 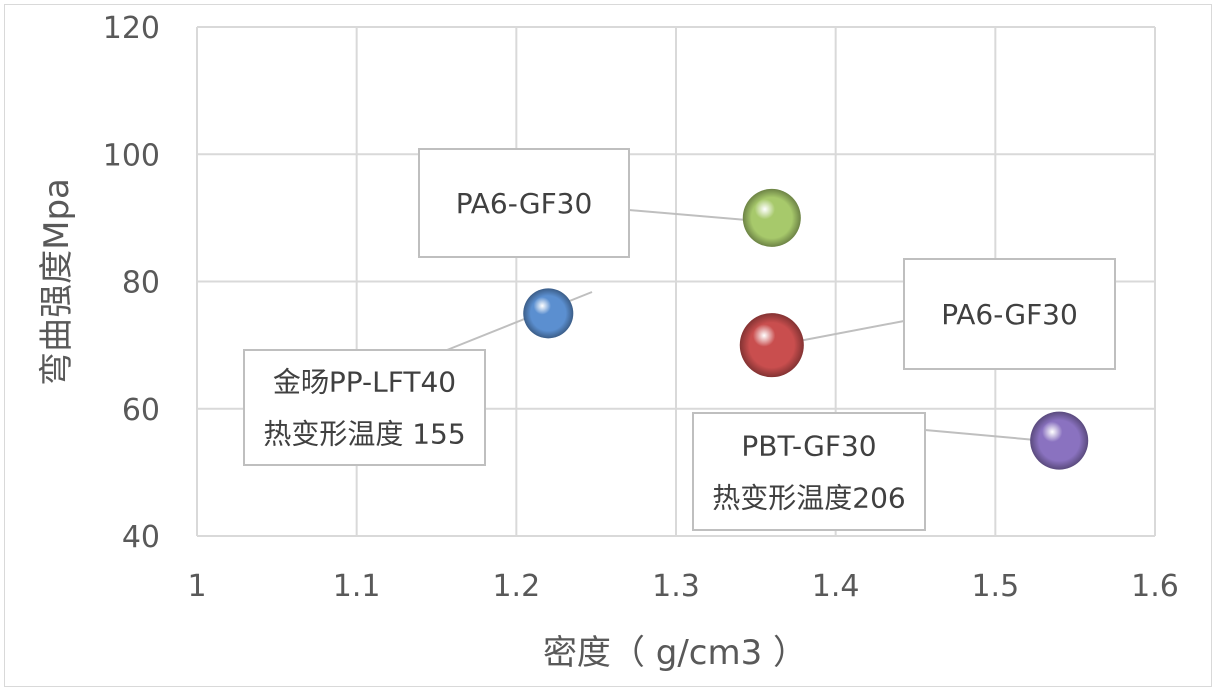 I want to click on x-tick-label: 1.5, so click(x=995, y=586).